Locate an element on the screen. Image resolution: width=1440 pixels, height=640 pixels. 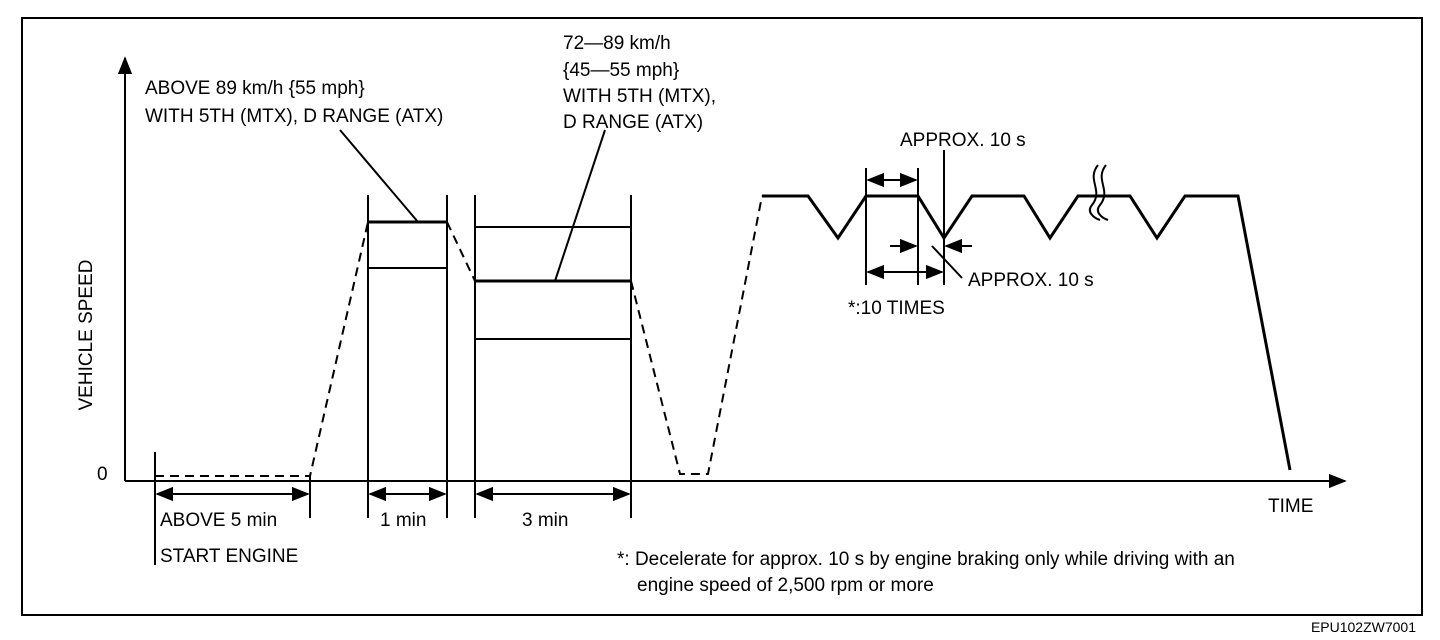
annotation: {45—55 mph} is located at coordinates (621, 70).